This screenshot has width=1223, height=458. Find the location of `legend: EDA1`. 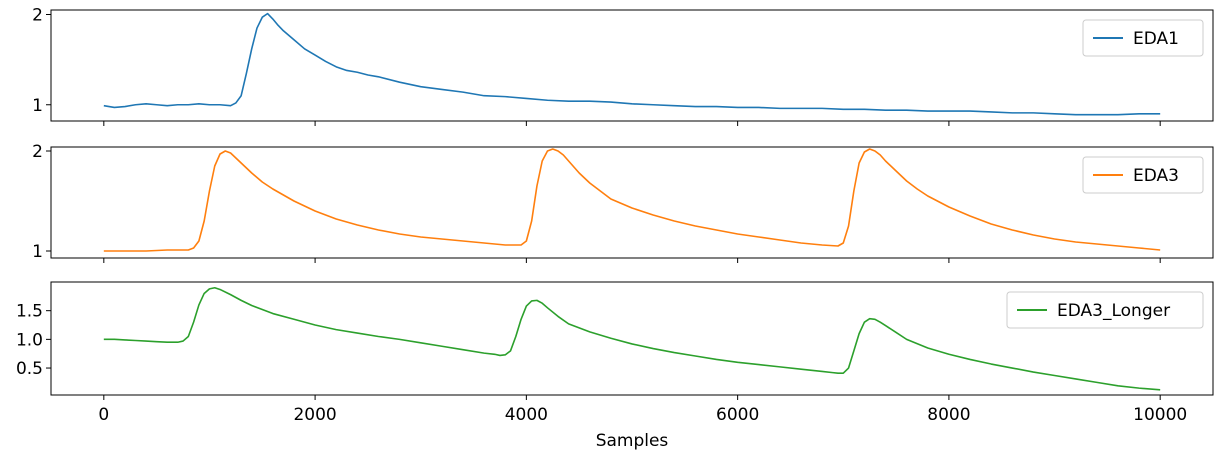

legend: EDA1 is located at coordinates (1143, 38).